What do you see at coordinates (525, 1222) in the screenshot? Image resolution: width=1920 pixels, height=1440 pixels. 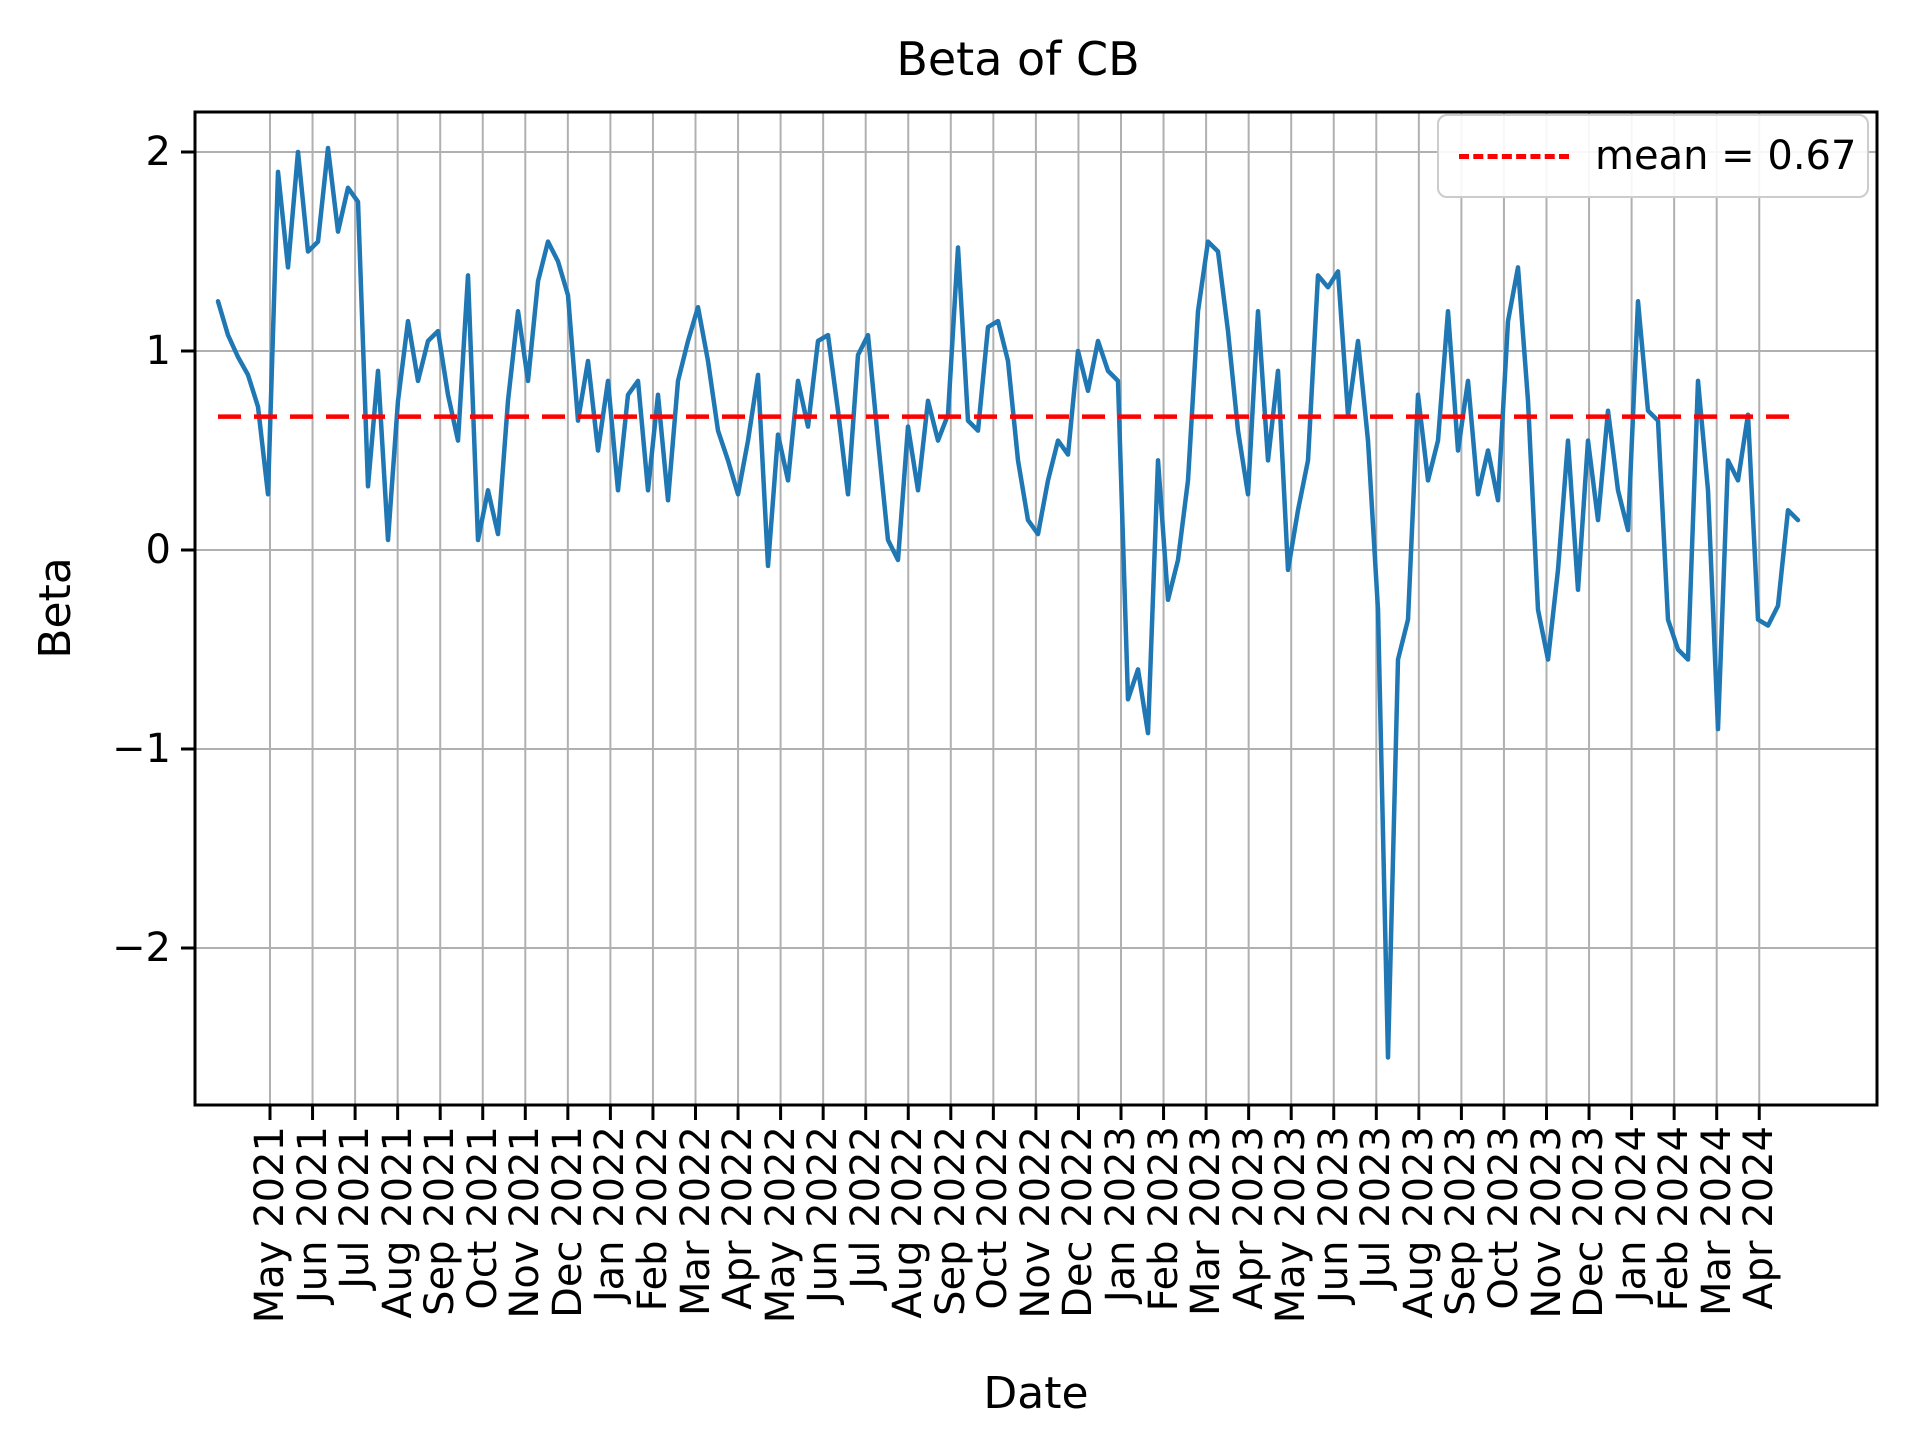 I see `x-tick-label: Nov 2021` at bounding box center [525, 1222].